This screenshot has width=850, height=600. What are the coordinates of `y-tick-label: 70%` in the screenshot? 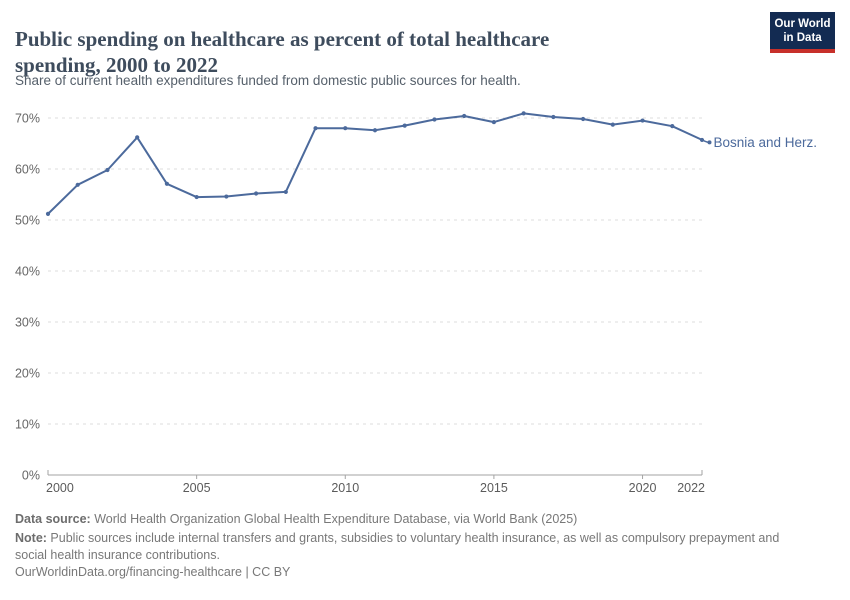 It's located at (27, 119).